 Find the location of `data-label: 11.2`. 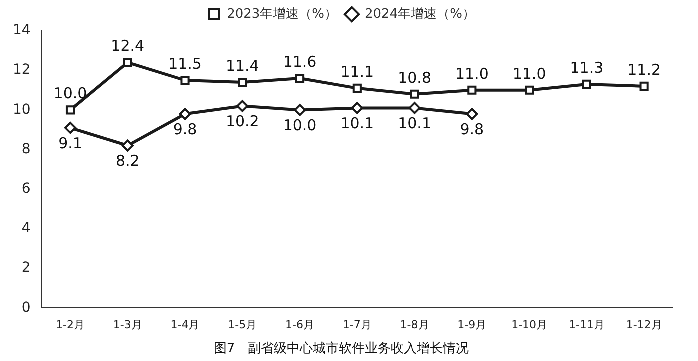

data-label: 11.2 is located at coordinates (645, 69).